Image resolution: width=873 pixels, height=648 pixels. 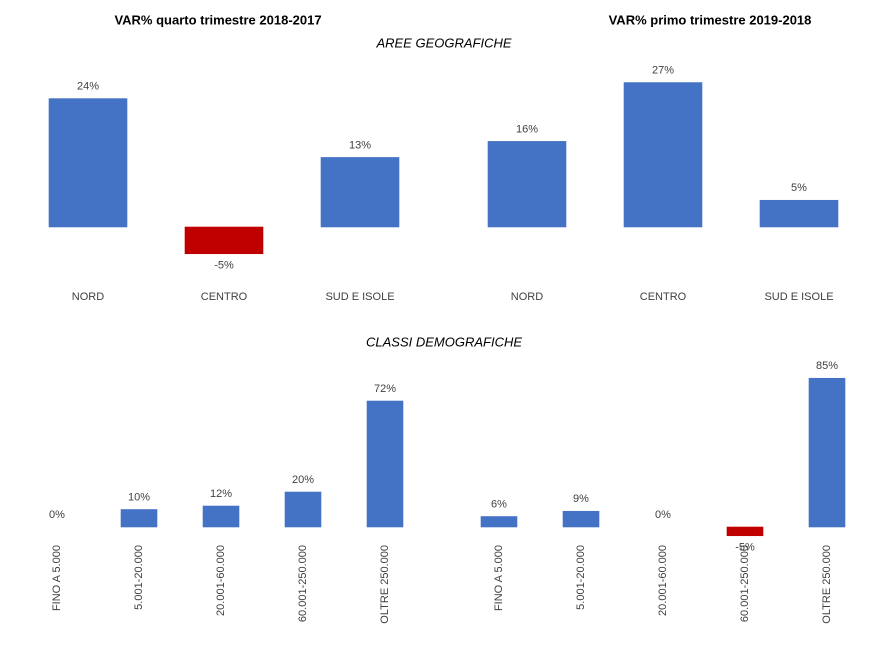 What do you see at coordinates (827, 366) in the screenshot?
I see `data-label: 85%` at bounding box center [827, 366].